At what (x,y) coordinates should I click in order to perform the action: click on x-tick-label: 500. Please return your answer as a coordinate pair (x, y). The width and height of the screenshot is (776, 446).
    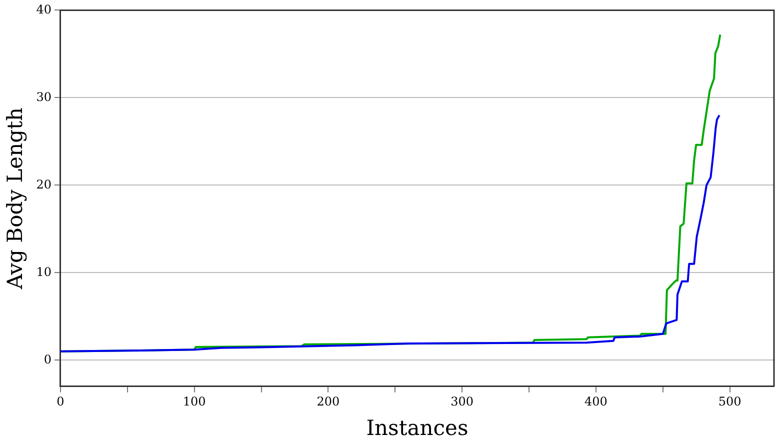
    Looking at the image, I should click on (730, 401).